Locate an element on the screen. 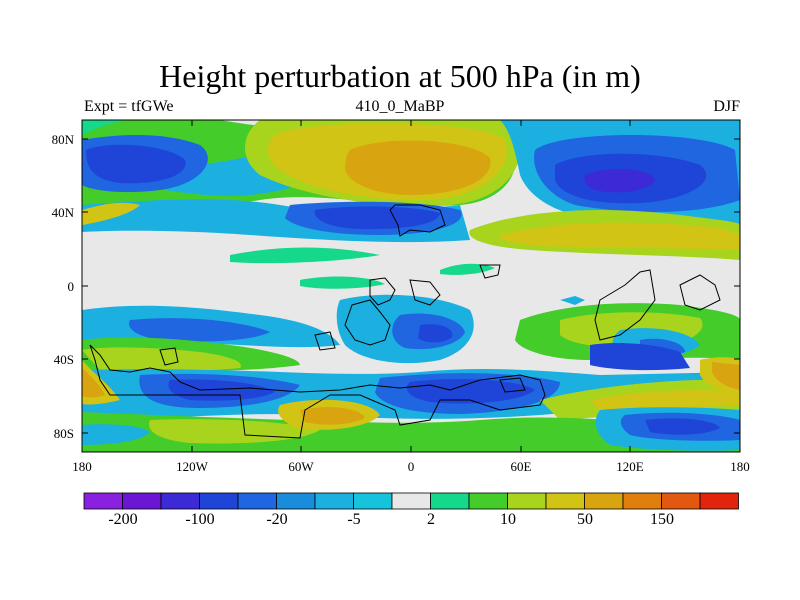  season-label: DJF is located at coordinates (726, 106).